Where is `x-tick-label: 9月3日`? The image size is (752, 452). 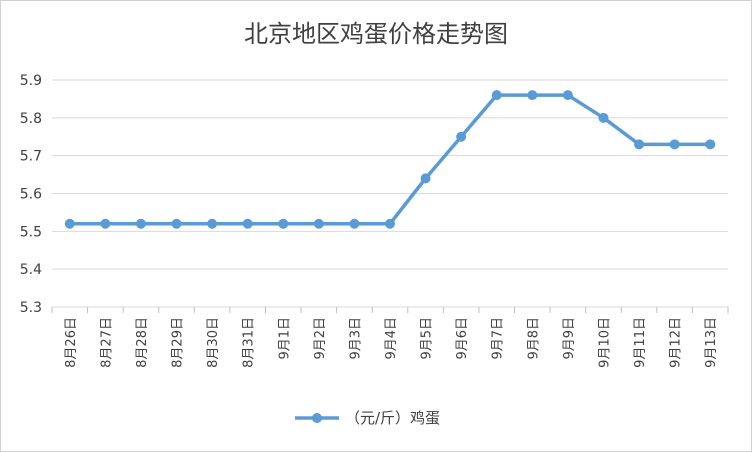
x-tick-label: 9月3日 is located at coordinates (355, 338).